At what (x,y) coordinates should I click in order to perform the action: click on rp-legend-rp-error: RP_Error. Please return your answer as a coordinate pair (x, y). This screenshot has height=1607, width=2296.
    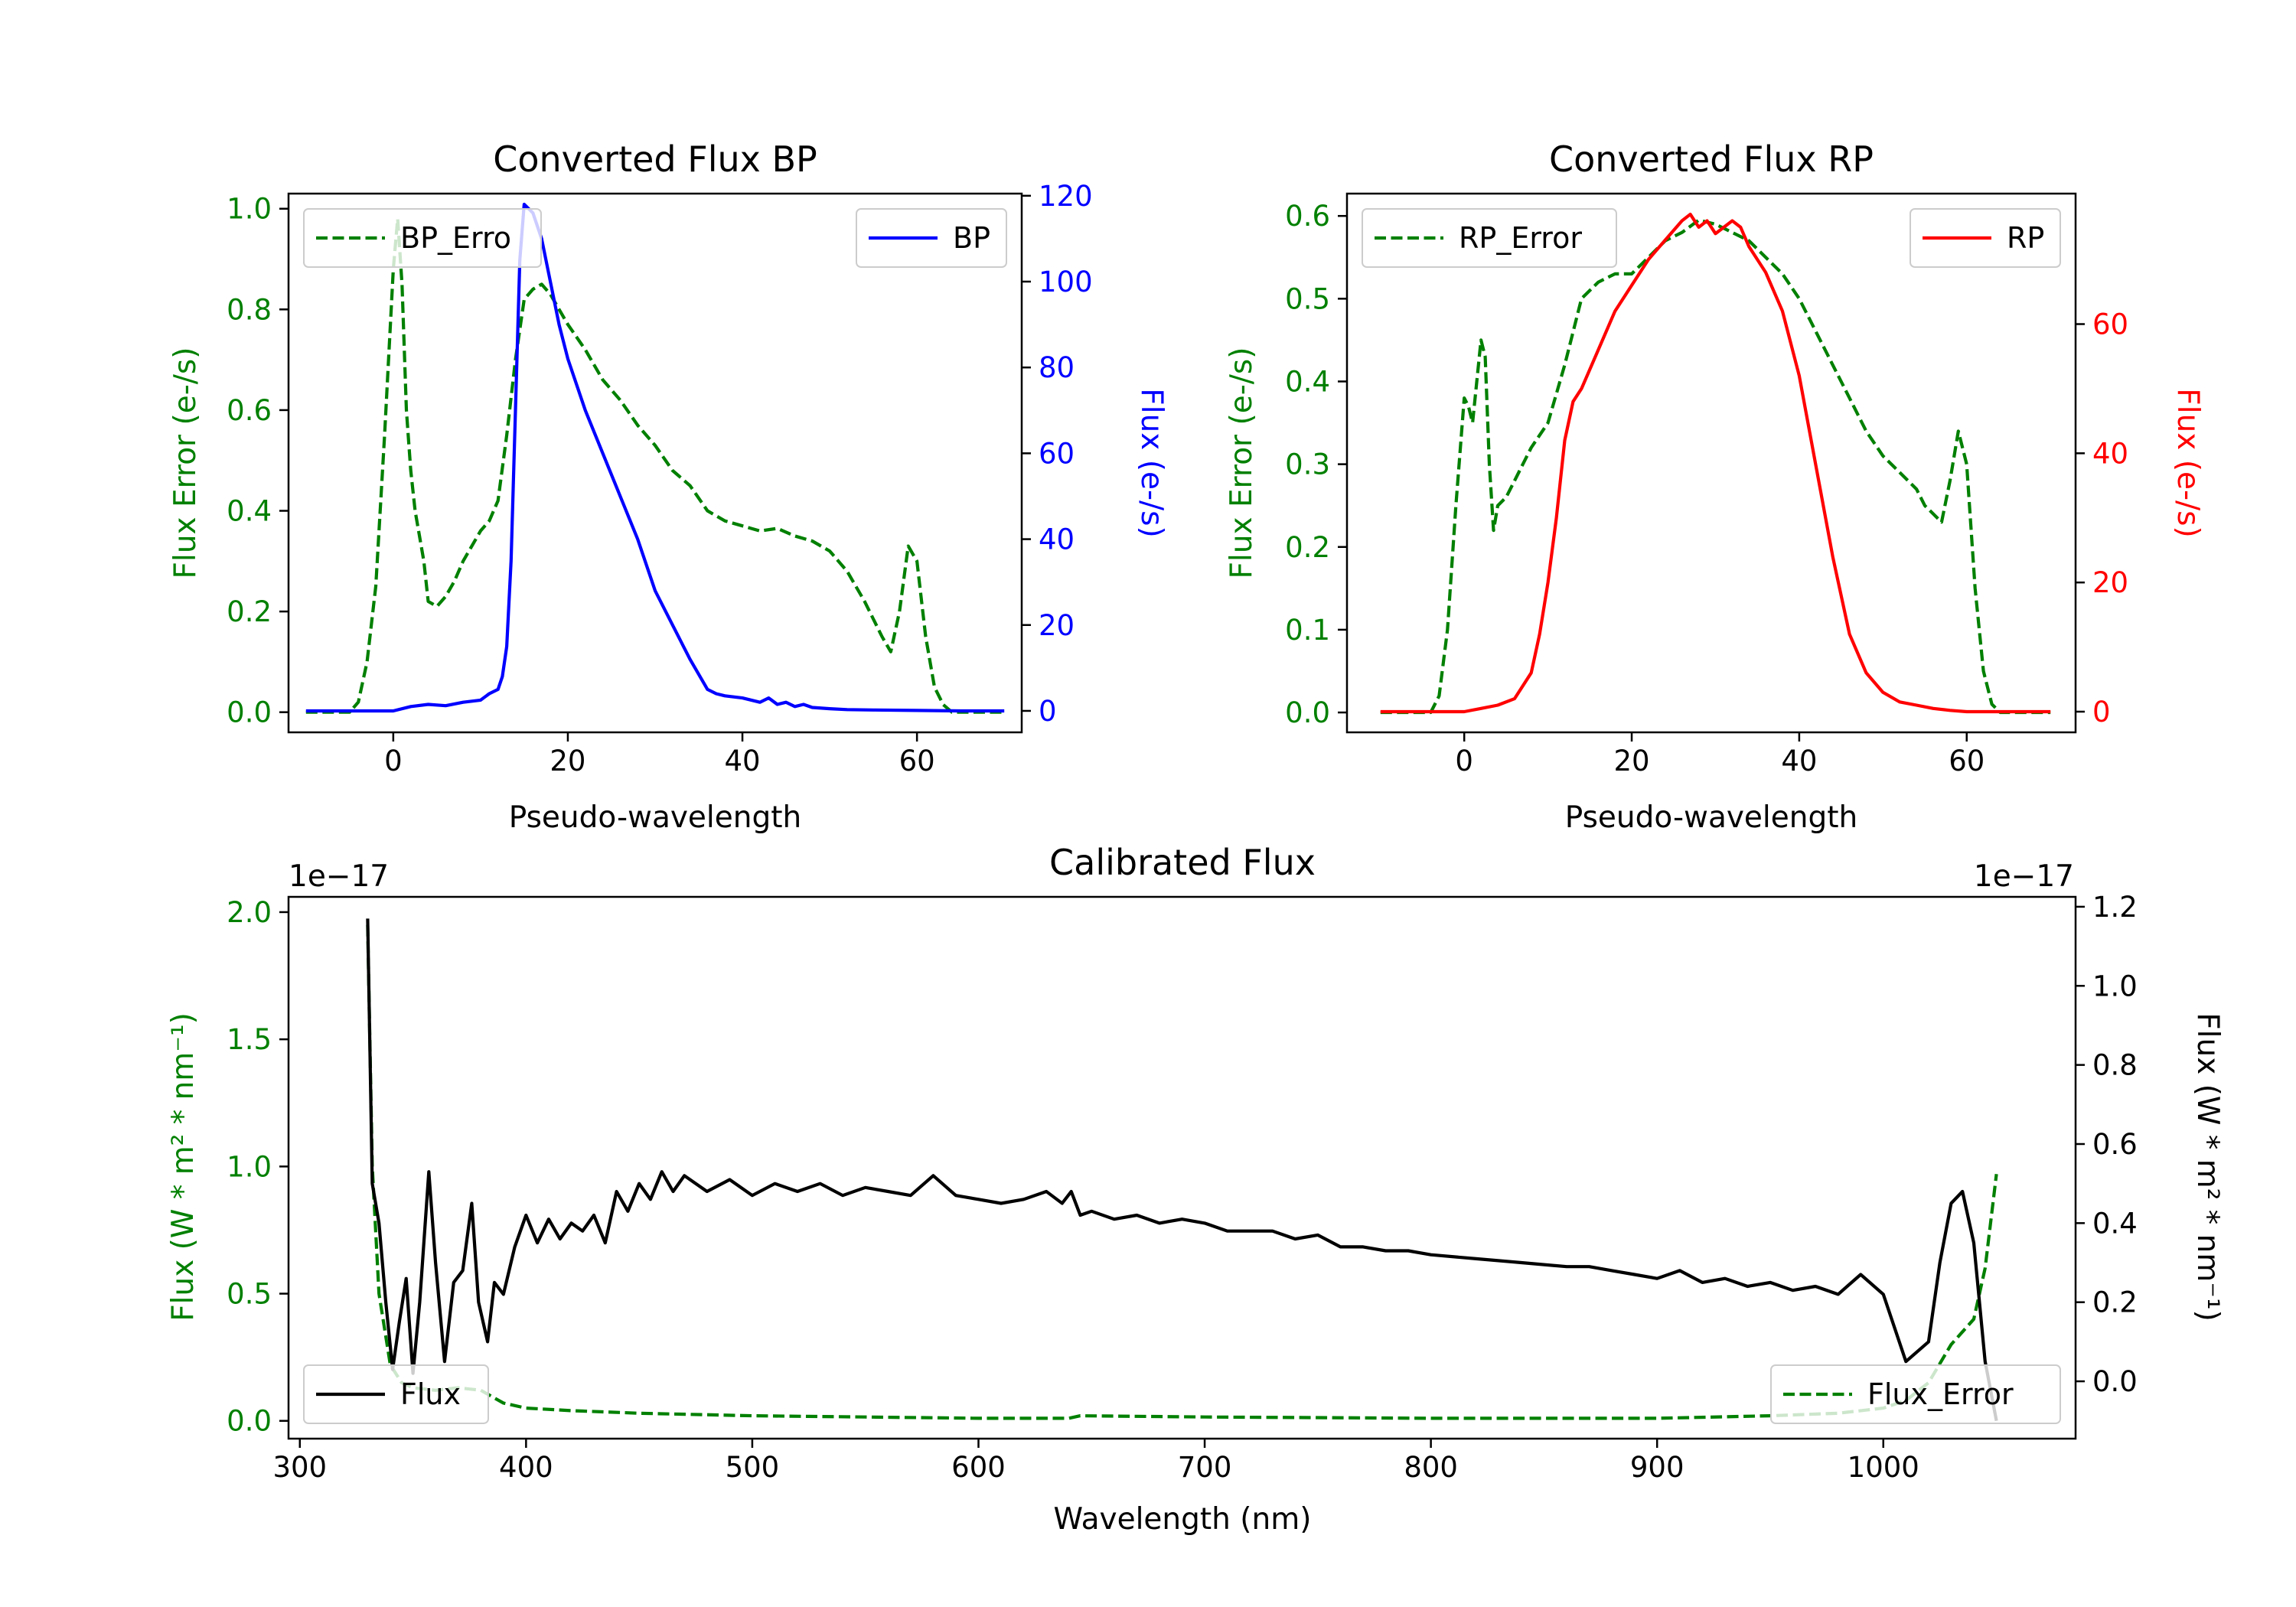
    Looking at the image, I should click on (1489, 238).